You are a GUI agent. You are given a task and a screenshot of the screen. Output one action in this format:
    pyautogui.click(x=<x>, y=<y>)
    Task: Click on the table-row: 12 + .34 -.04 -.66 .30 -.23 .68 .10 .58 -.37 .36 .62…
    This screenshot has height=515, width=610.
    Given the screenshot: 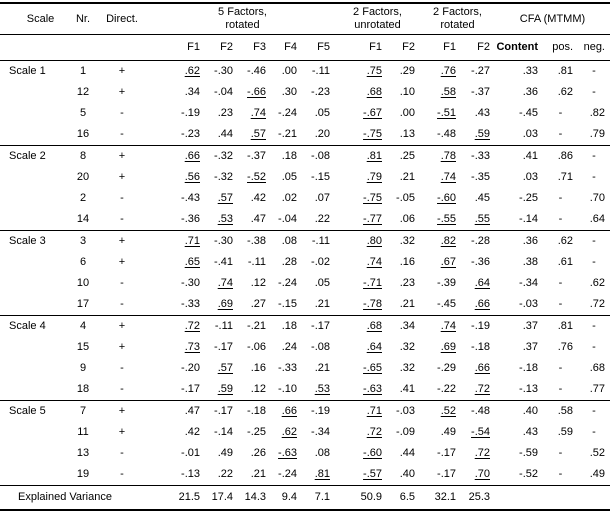 What is the action you would take?
    pyautogui.click(x=305, y=92)
    